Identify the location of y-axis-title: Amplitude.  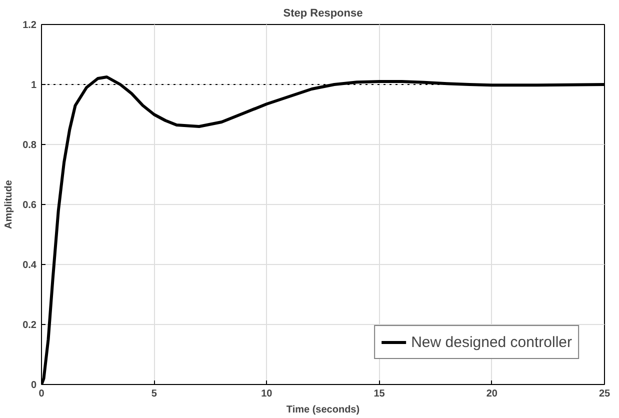
(9, 204).